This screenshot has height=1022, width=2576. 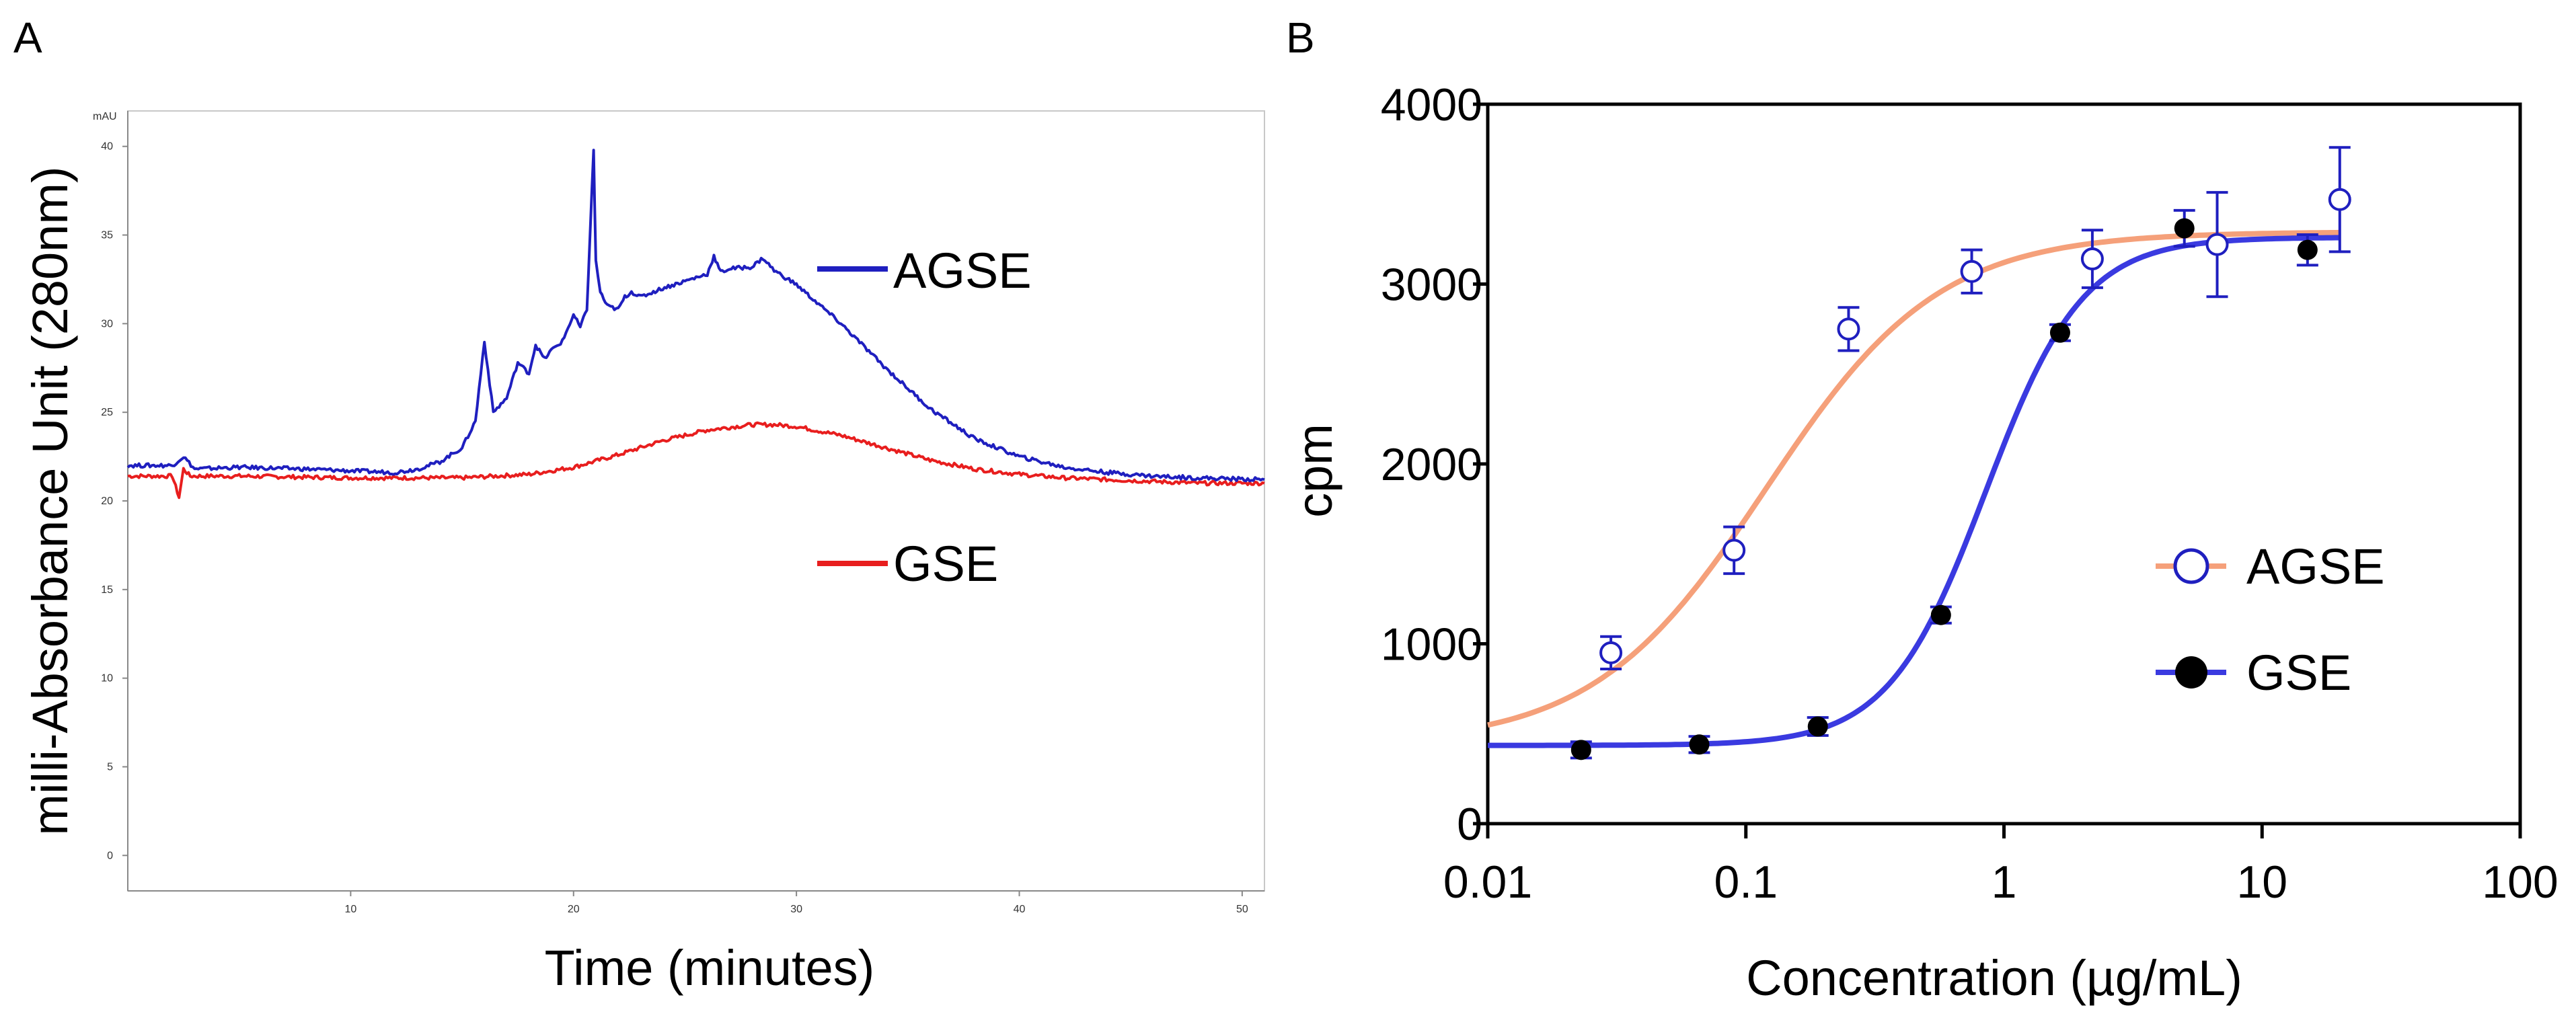 What do you see at coordinates (2191, 566) in the screenshot?
I see `legend-marker-agse-b` at bounding box center [2191, 566].